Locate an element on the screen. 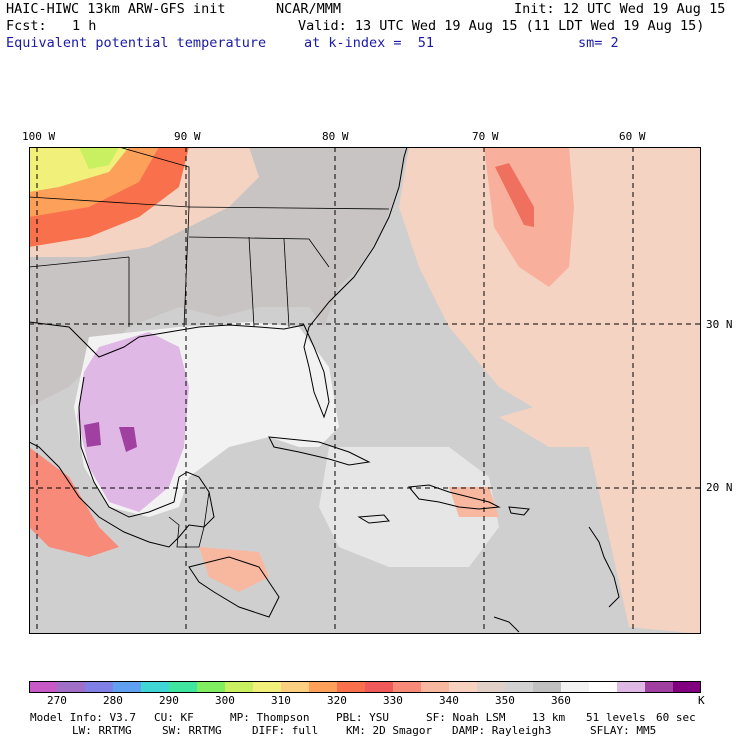  model-title: HAIC-HIWC 13km ARW-GFS init is located at coordinates (116, 9).